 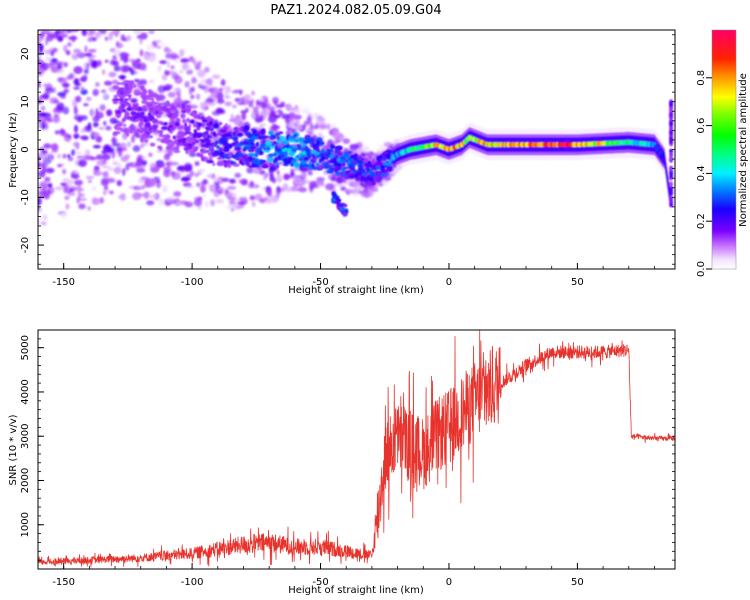 What do you see at coordinates (356, 590) in the screenshot?
I see `bottom-x-axis-label: Height of straight line (km)` at bounding box center [356, 590].